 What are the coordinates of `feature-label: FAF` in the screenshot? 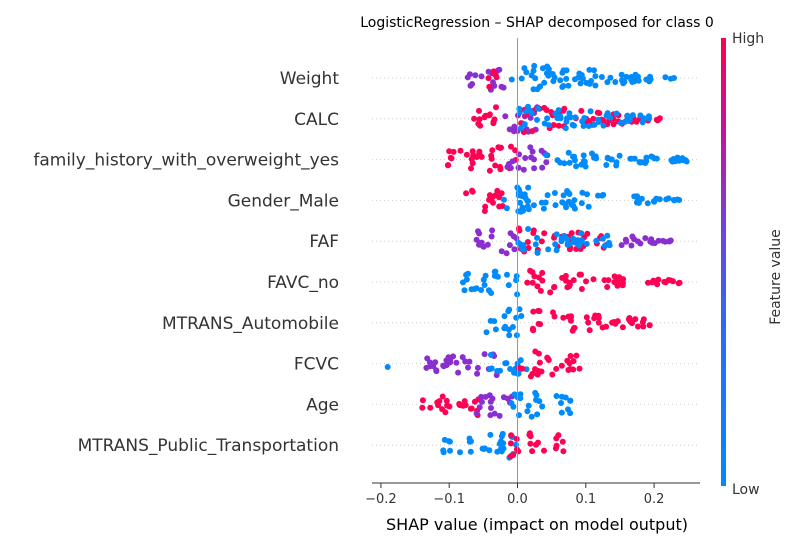 It's located at (324, 242).